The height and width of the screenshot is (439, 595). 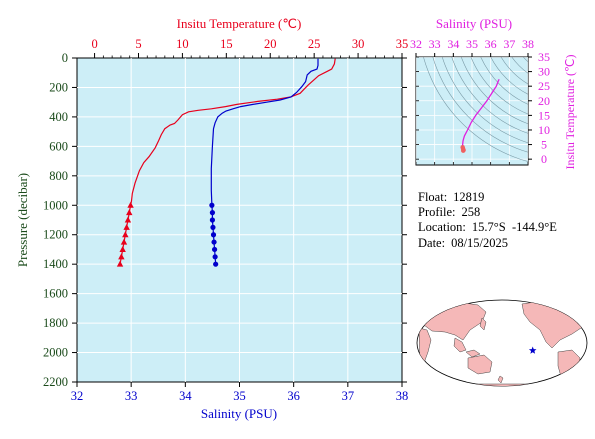 I want to click on x-bottom-tick-label: 37, so click(x=348, y=396).